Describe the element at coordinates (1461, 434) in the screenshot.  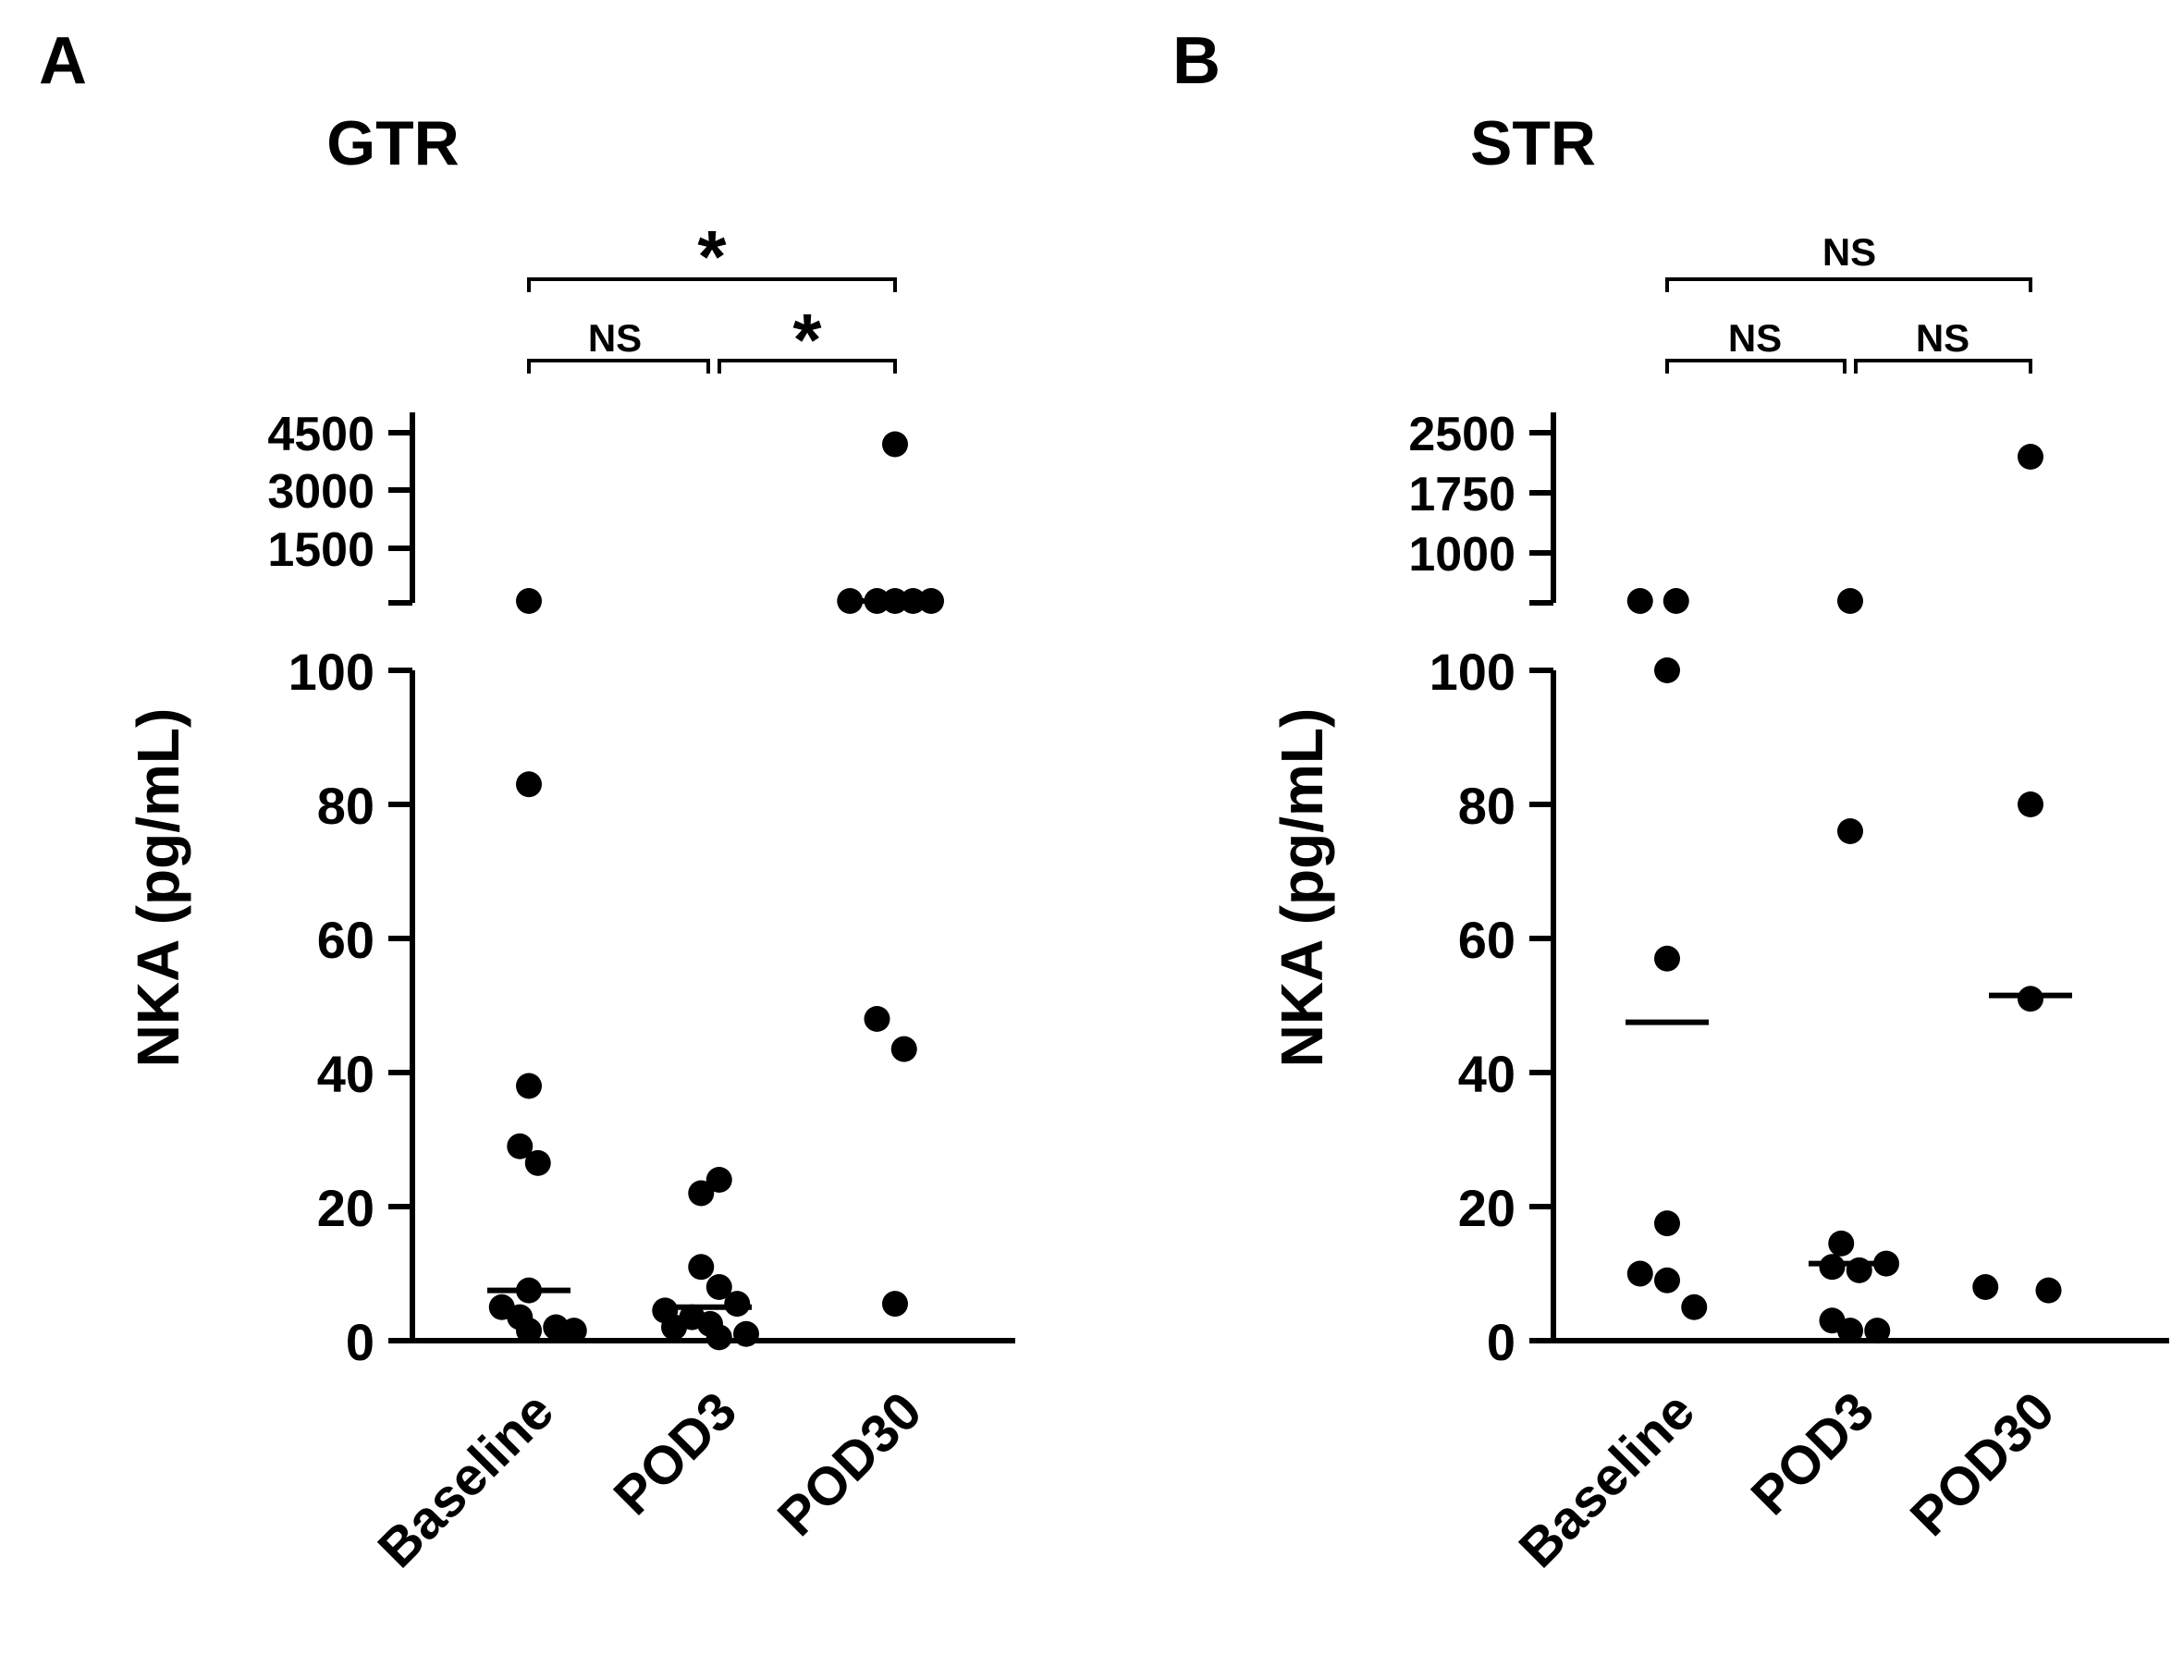
I see `y-tick-label: 2500` at that location.